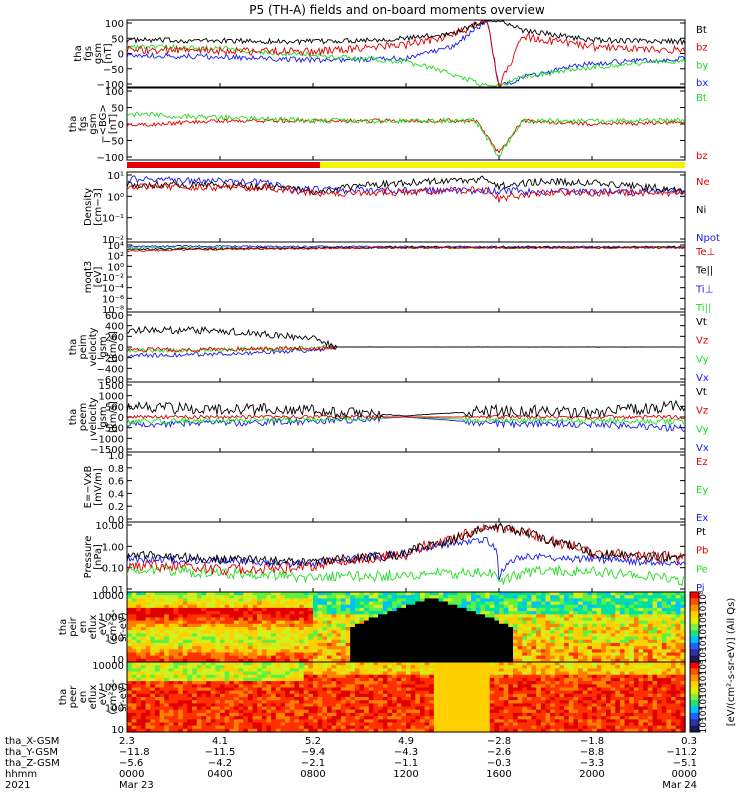 This screenshot has height=800, width=750. What do you see at coordinates (88, 207) in the screenshot?
I see `y-axis-label-line: Density` at bounding box center [88, 207].